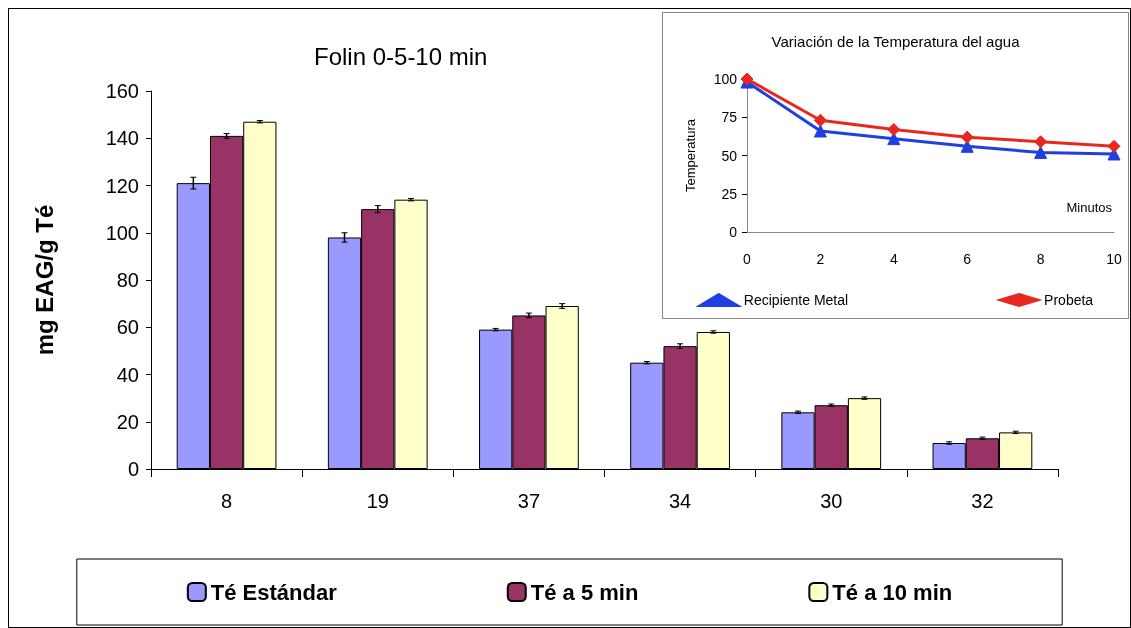 This screenshot has width=1131, height=628. I want to click on x-tick-label: 34, so click(680, 501).